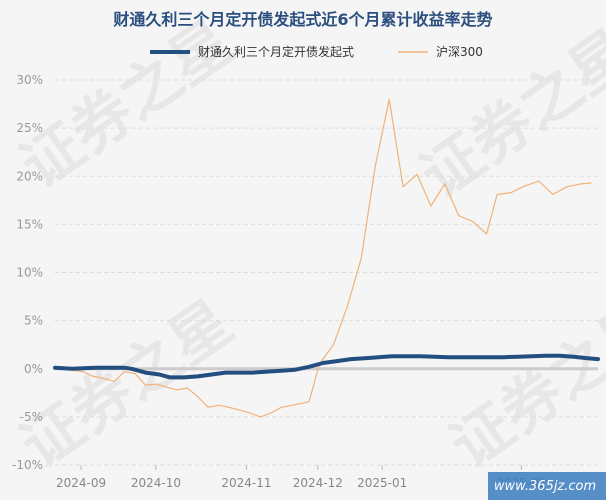 The width and height of the screenshot is (606, 500). I want to click on site-watermark: www.365jz.com, so click(545, 486).